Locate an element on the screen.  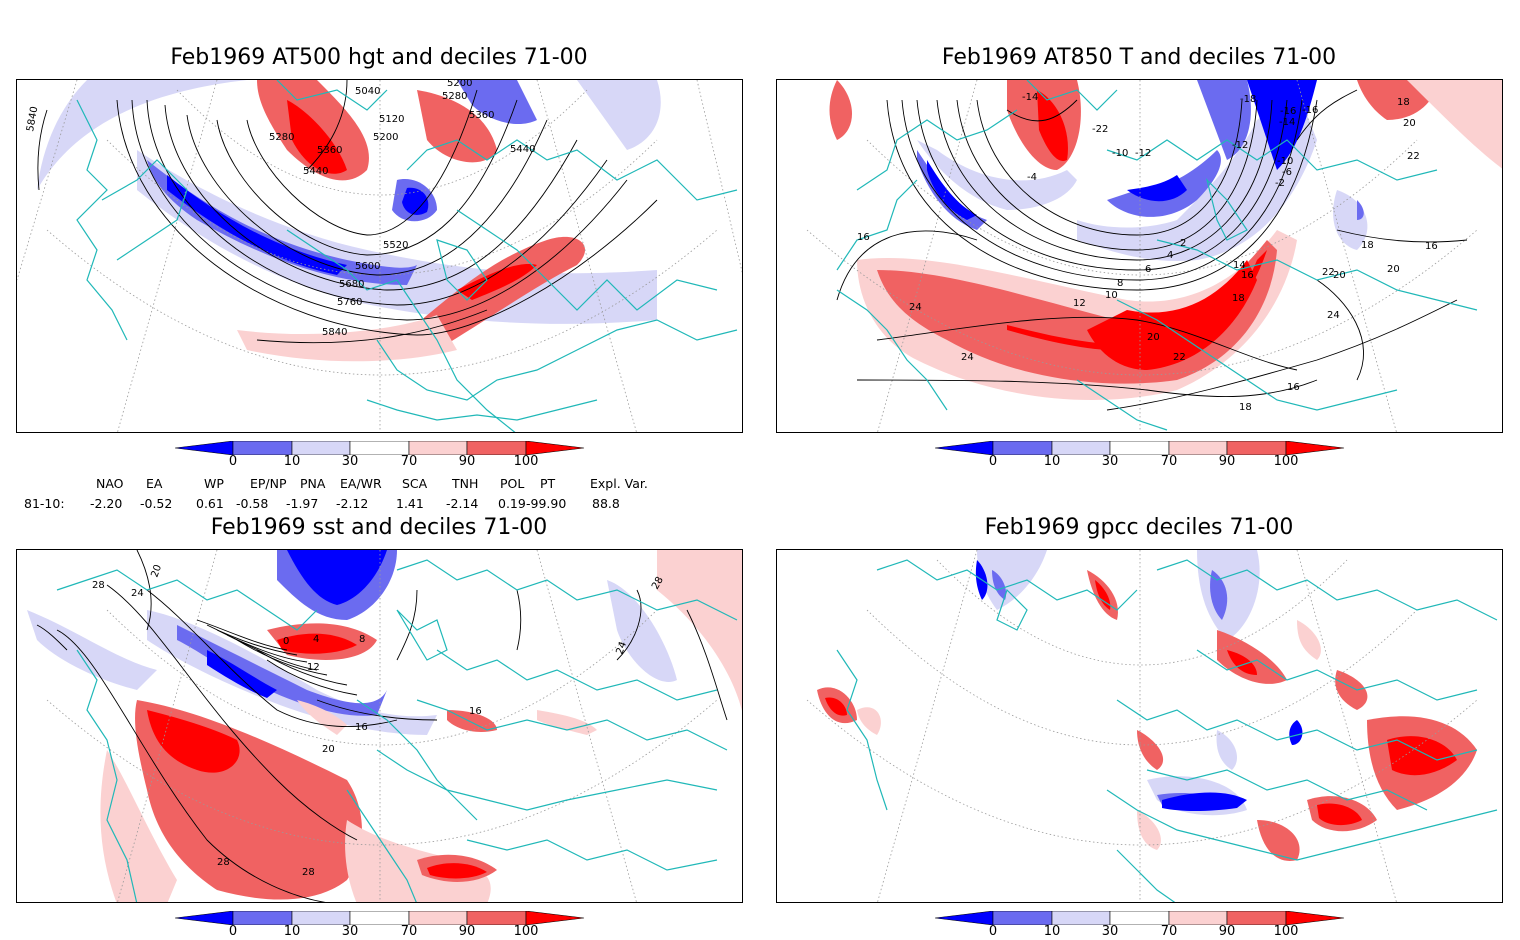
index-name: EA/WR is located at coordinates (361, 483).